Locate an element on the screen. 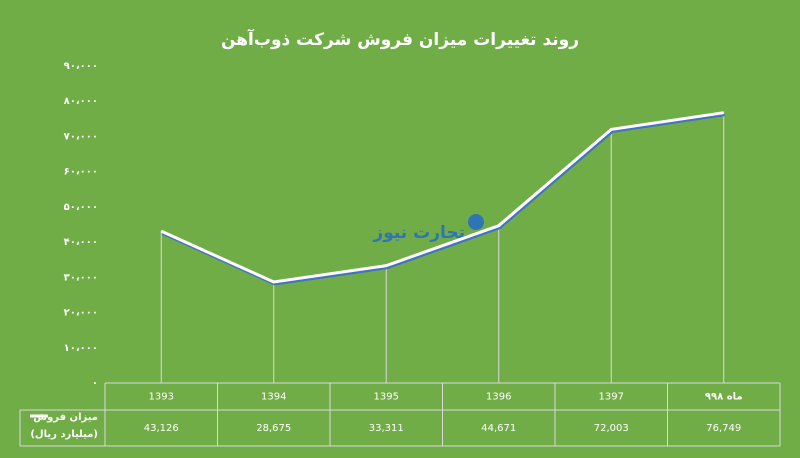 This screenshot has width=800, height=458. x-tick-label: 1394 is located at coordinates (273, 397).